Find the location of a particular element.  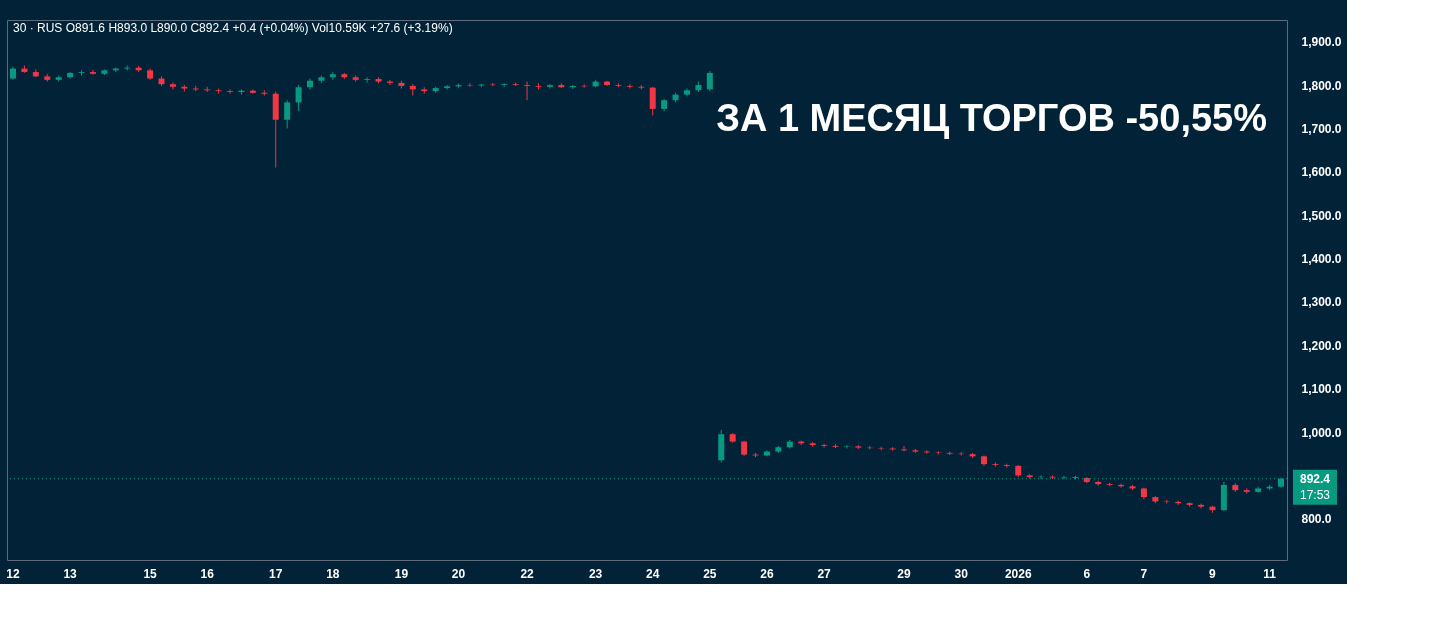

y-tick-label: 1,500.0 is located at coordinates (1321, 215).